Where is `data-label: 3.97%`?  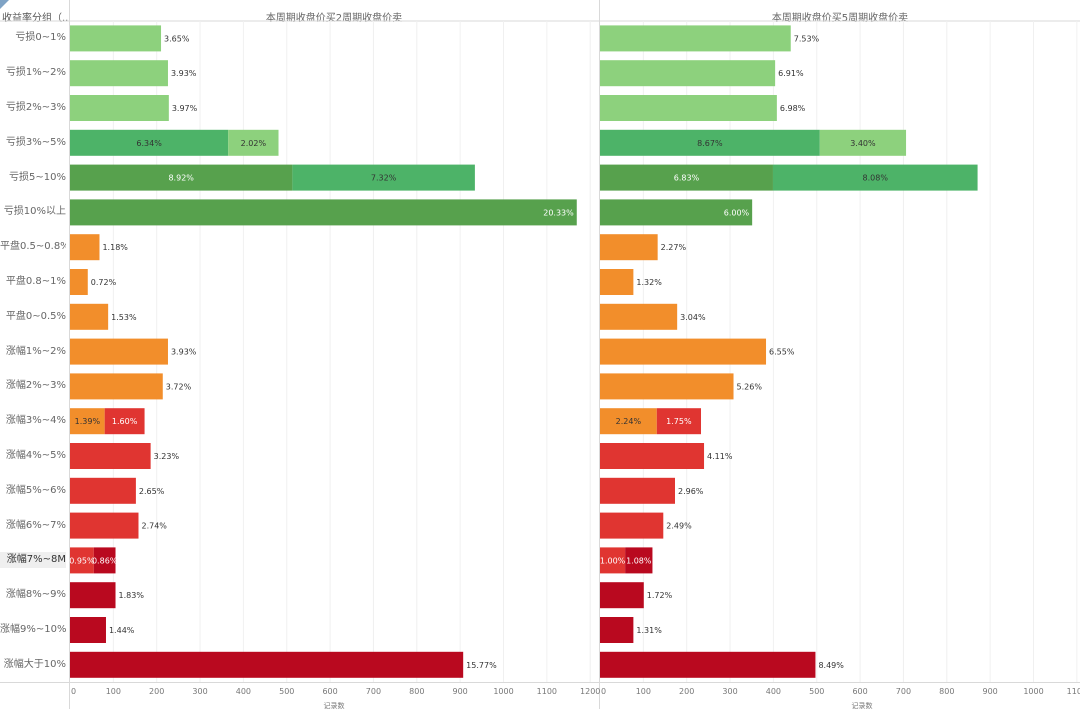
data-label: 3.97% is located at coordinates (185, 108).